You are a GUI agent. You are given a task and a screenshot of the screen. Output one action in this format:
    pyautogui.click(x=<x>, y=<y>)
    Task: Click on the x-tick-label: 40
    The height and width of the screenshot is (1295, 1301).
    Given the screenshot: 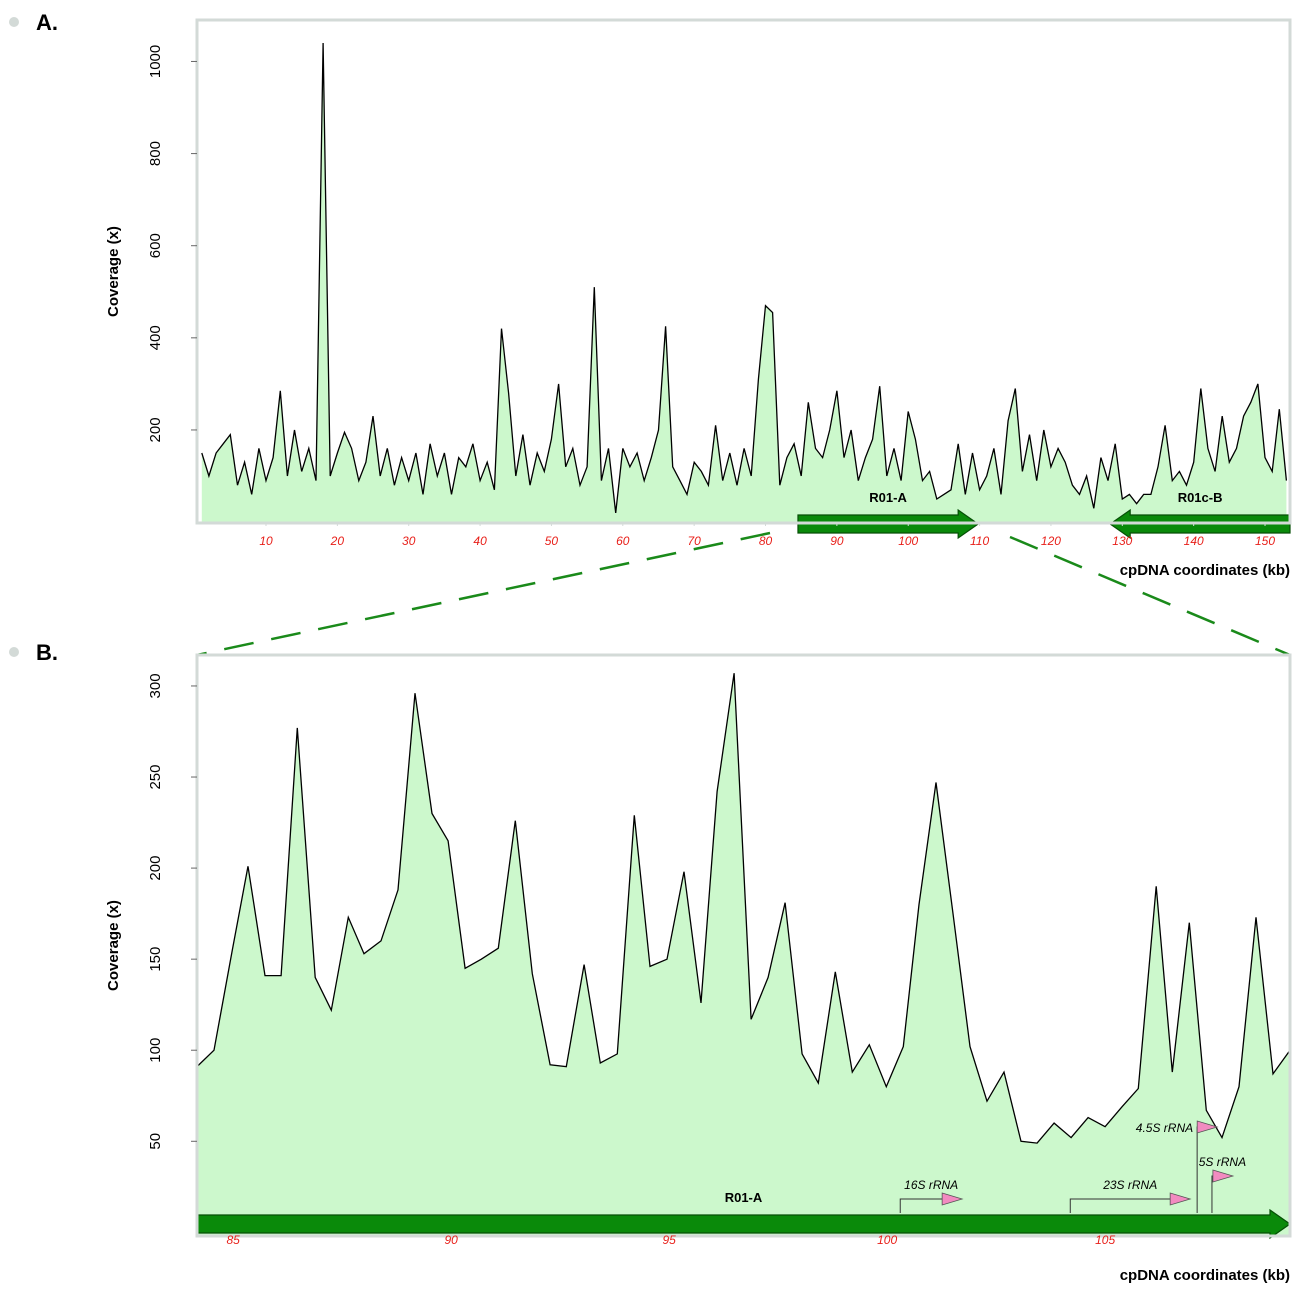 What is the action you would take?
    pyautogui.click(x=480, y=541)
    